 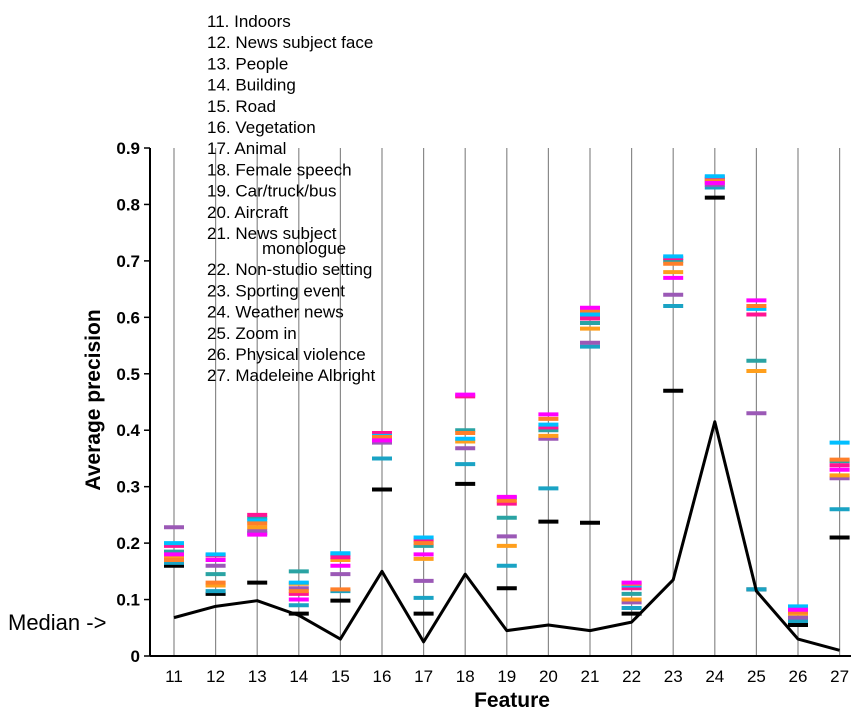 What do you see at coordinates (174, 676) in the screenshot?
I see `x-tick-label: 11` at bounding box center [174, 676].